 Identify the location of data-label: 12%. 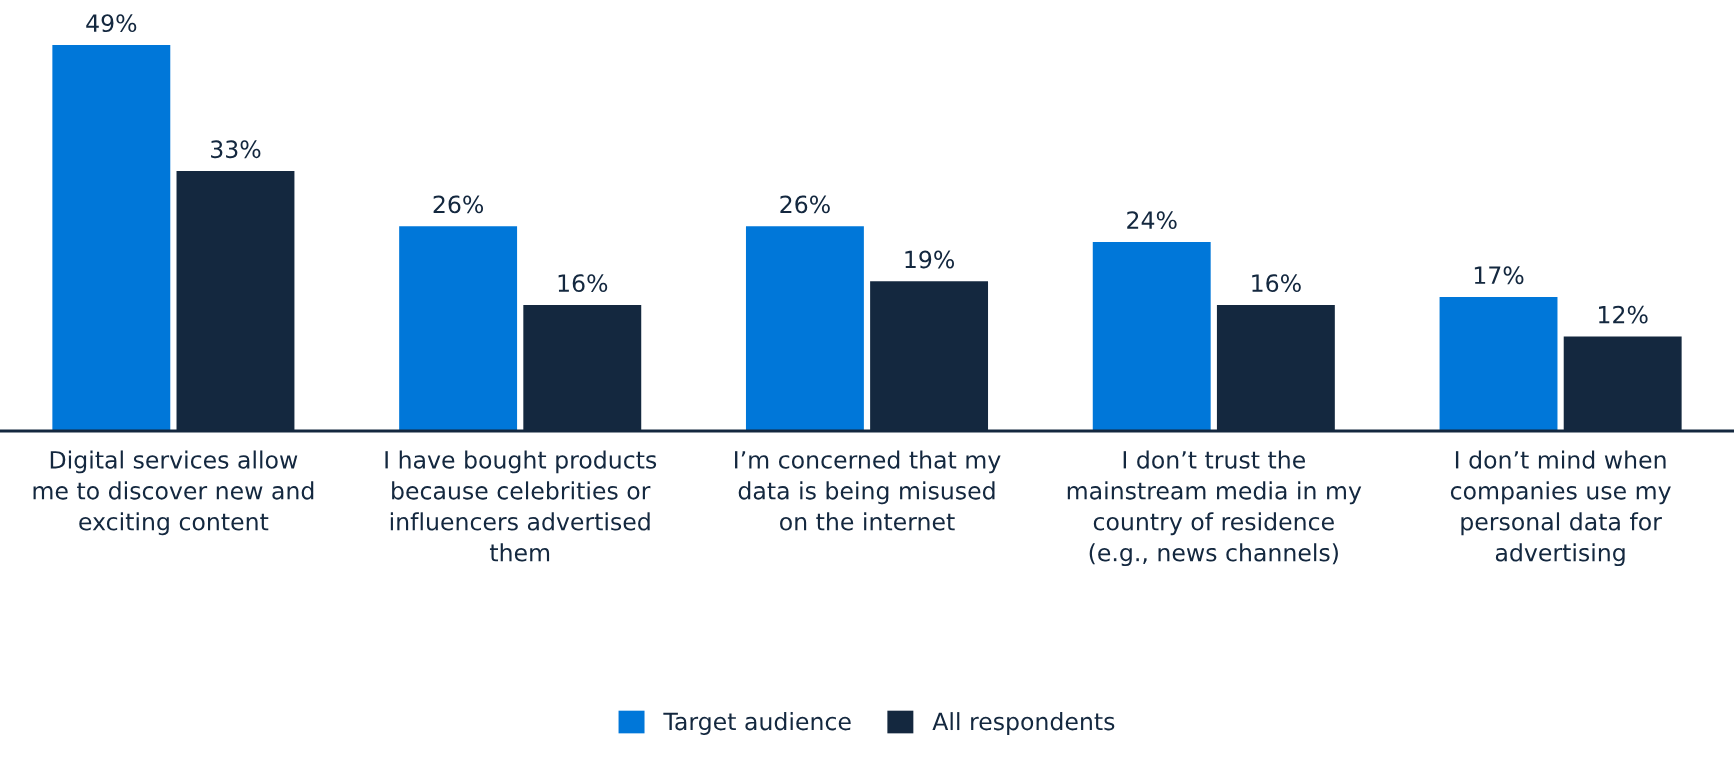
(1623, 314).